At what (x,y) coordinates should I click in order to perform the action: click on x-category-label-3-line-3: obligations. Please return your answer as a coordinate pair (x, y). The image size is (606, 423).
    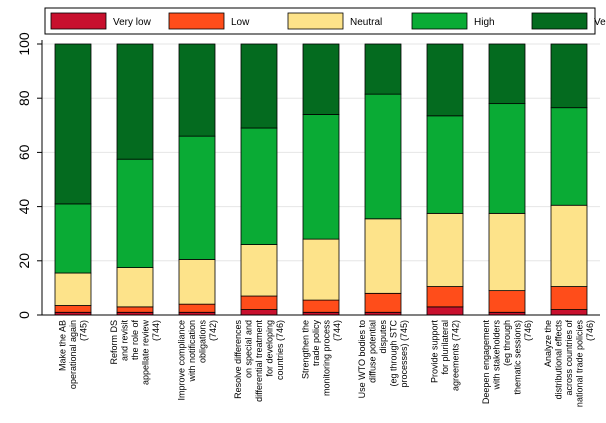
    Looking at the image, I should click on (202, 342).